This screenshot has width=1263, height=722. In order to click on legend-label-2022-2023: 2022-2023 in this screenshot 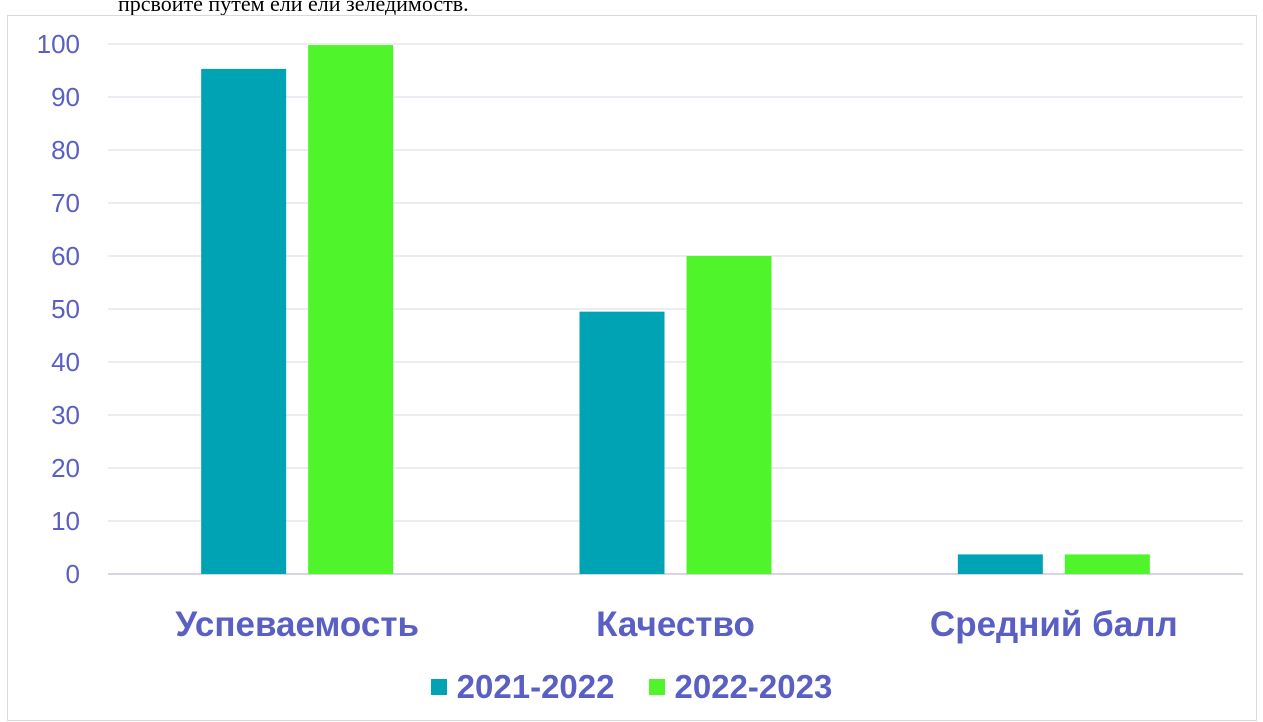, I will do `click(753, 686)`.